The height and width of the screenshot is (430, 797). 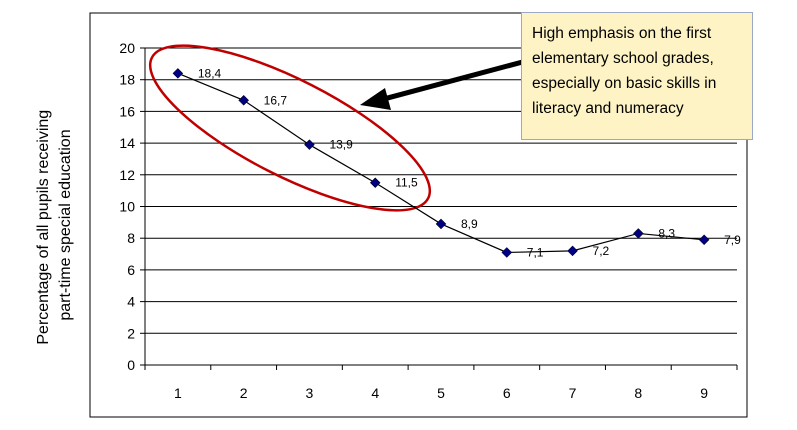 What do you see at coordinates (624, 83) in the screenshot?
I see `annotation-line-3: especially on basic skills in` at bounding box center [624, 83].